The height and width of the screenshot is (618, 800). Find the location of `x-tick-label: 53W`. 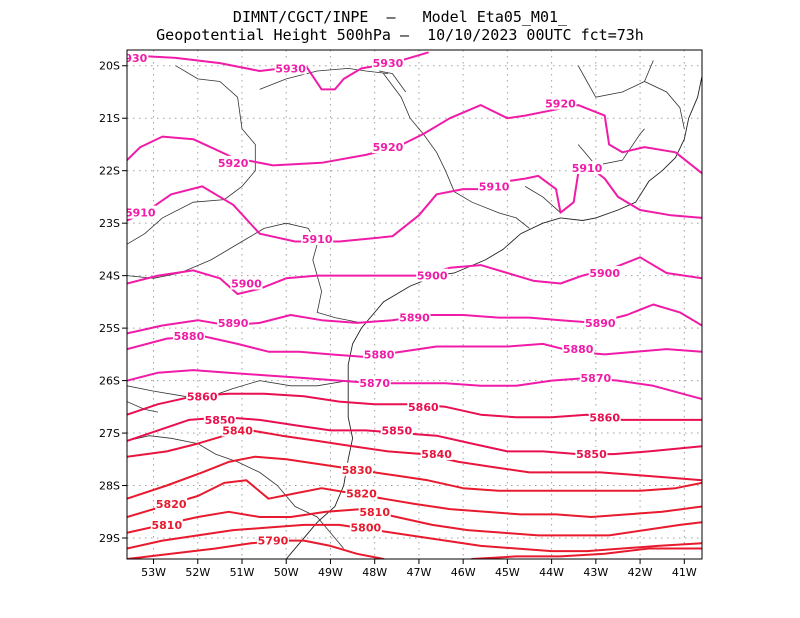

x-tick-label: 53W is located at coordinates (153, 572).